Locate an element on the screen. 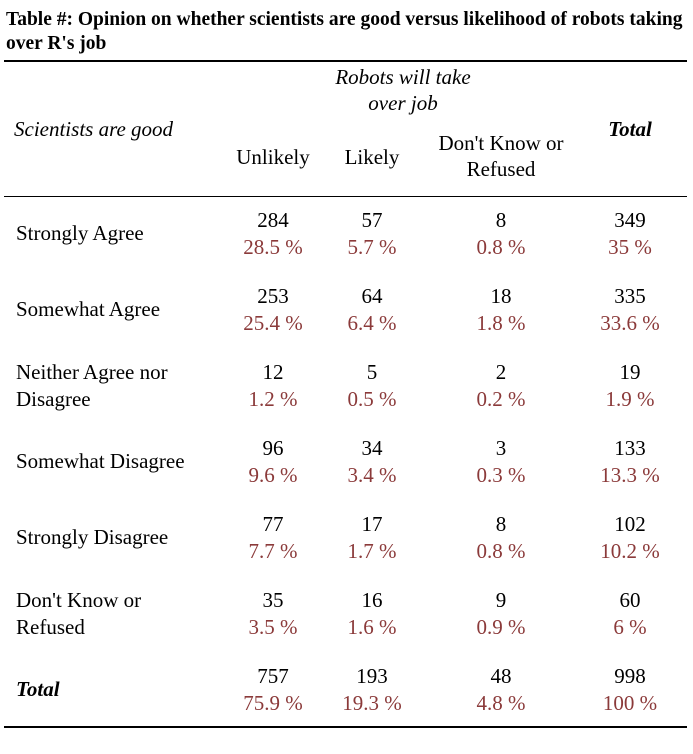  cell-count: 48 is located at coordinates (501, 676).